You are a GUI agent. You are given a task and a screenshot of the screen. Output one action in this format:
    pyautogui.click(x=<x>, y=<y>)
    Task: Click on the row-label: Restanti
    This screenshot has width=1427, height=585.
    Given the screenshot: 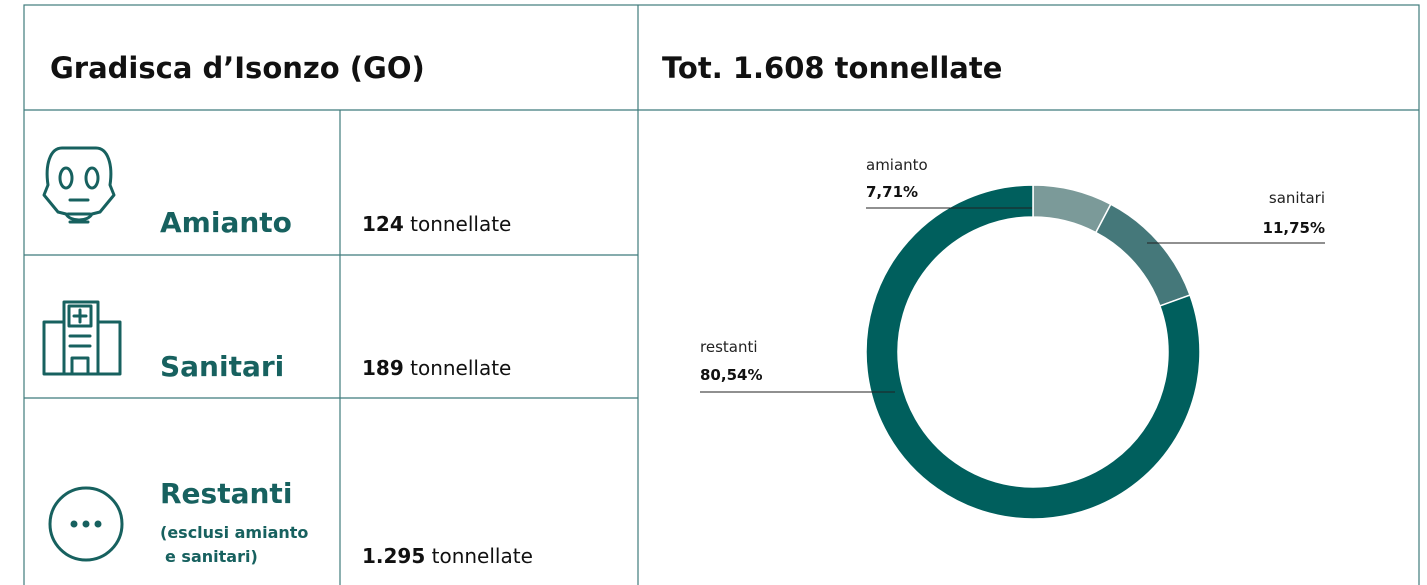 What is the action you would take?
    pyautogui.click(x=226, y=493)
    